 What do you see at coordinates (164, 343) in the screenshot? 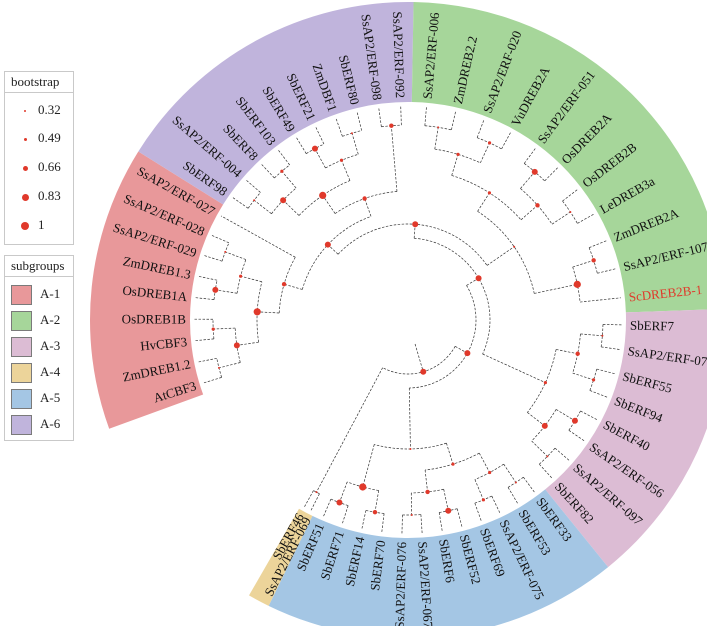
I see `leaf-label: HvCBF3` at bounding box center [164, 343].